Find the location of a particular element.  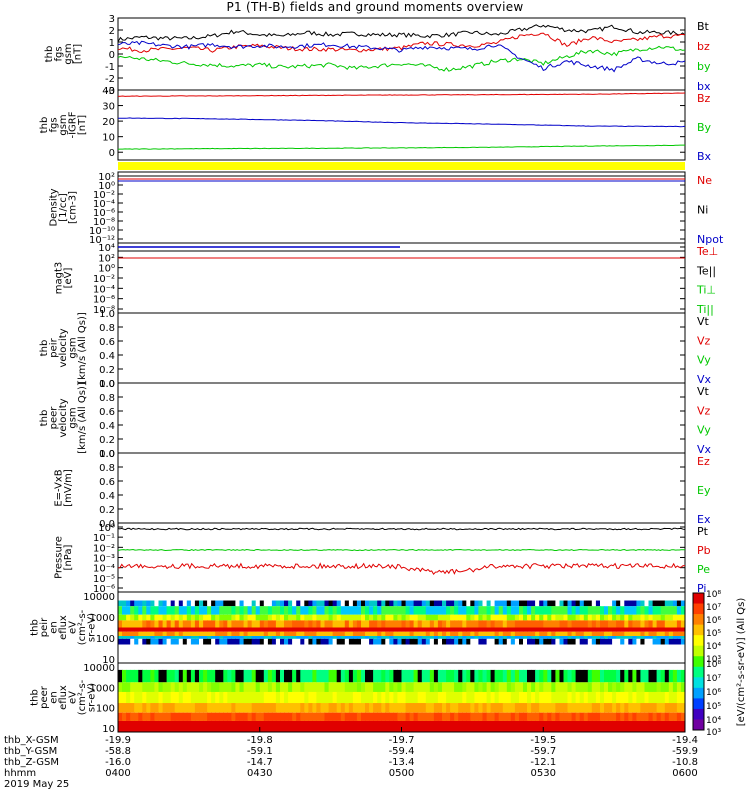

y-tick-label-efield: 0.0 is located at coordinates (107, 524).